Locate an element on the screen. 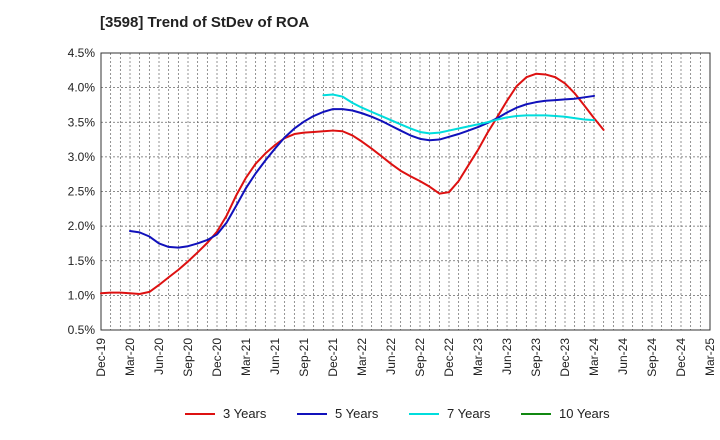 This screenshot has width=720, height=440. x-tick-label: Sep-20 is located at coordinates (188, 357).